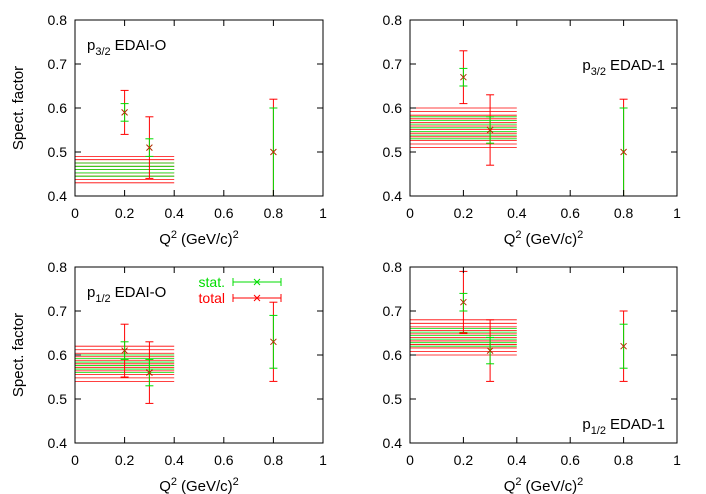 This screenshot has width=706, height=494. I want to click on panel-label: p3/2 EDAI-O, so click(126, 47).